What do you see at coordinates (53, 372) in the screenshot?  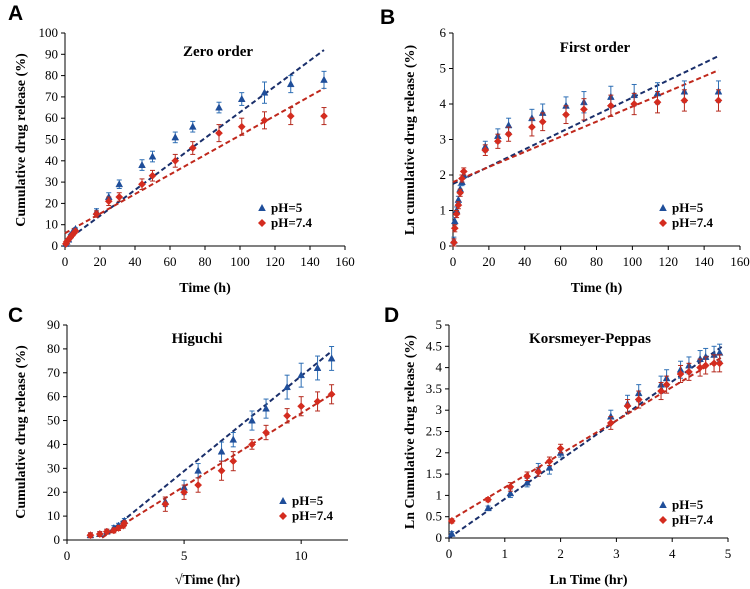 I see `y-tick-label: 70` at bounding box center [53, 372].